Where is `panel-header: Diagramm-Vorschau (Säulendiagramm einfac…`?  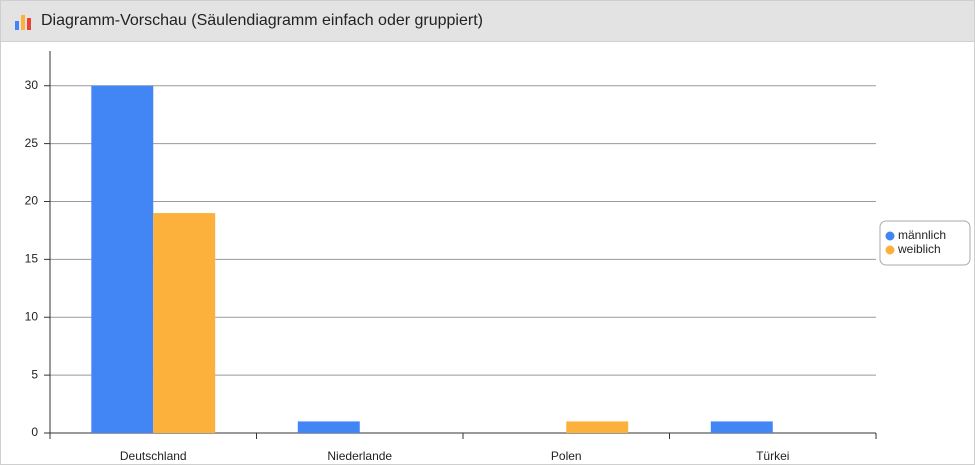
panel-header: Diagramm-Vorschau (Säulendiagramm einfac… is located at coordinates (487, 21).